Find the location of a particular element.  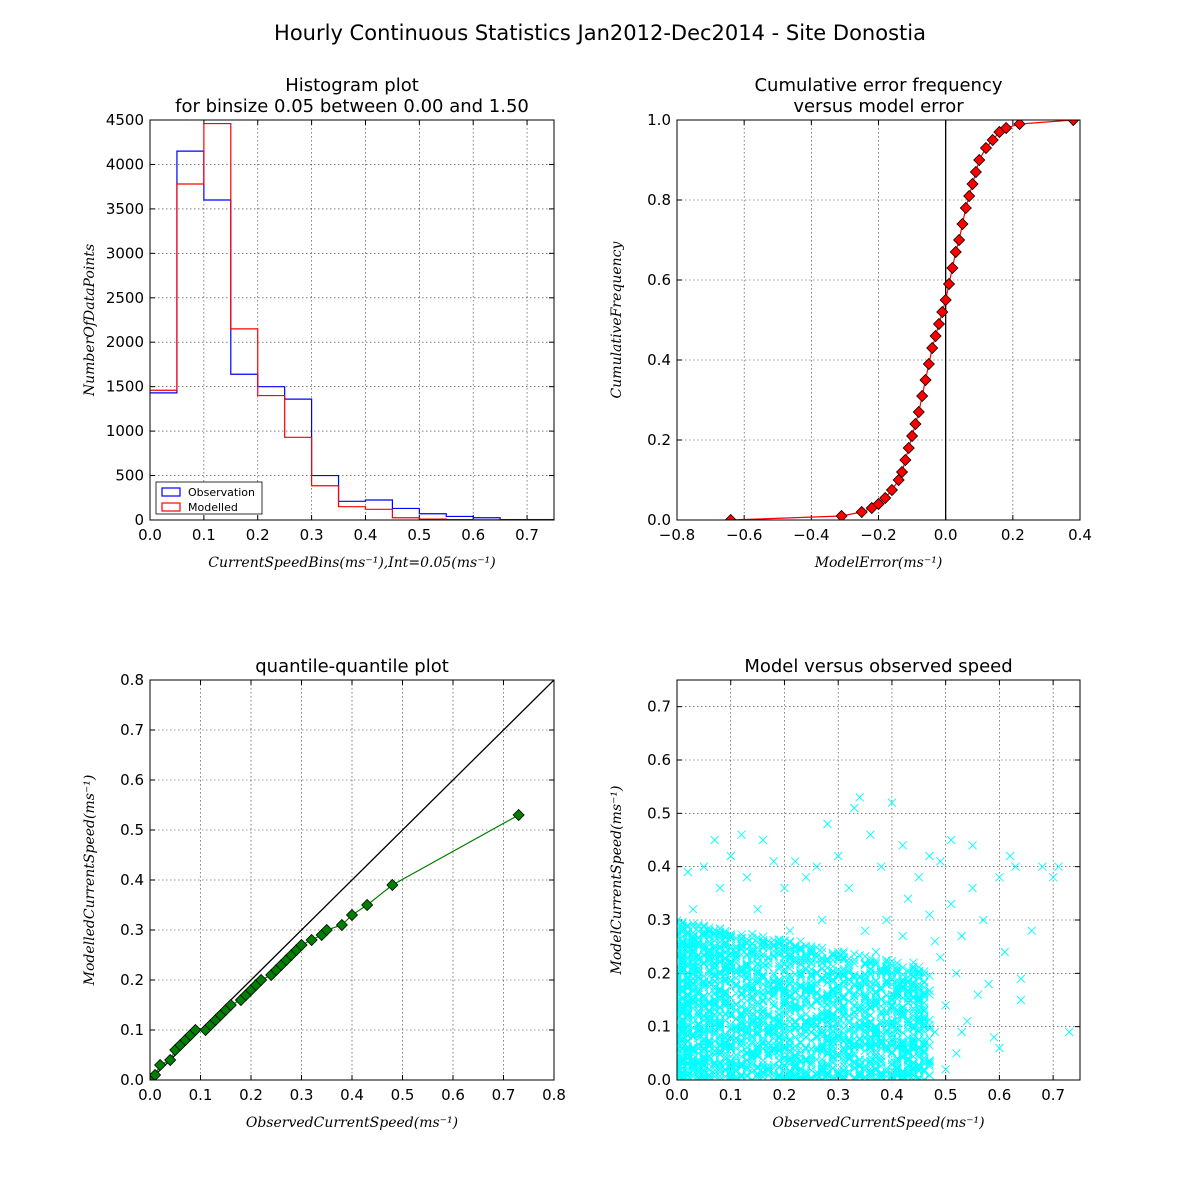

y-tick-label: 0.4 is located at coordinates (132, 880).